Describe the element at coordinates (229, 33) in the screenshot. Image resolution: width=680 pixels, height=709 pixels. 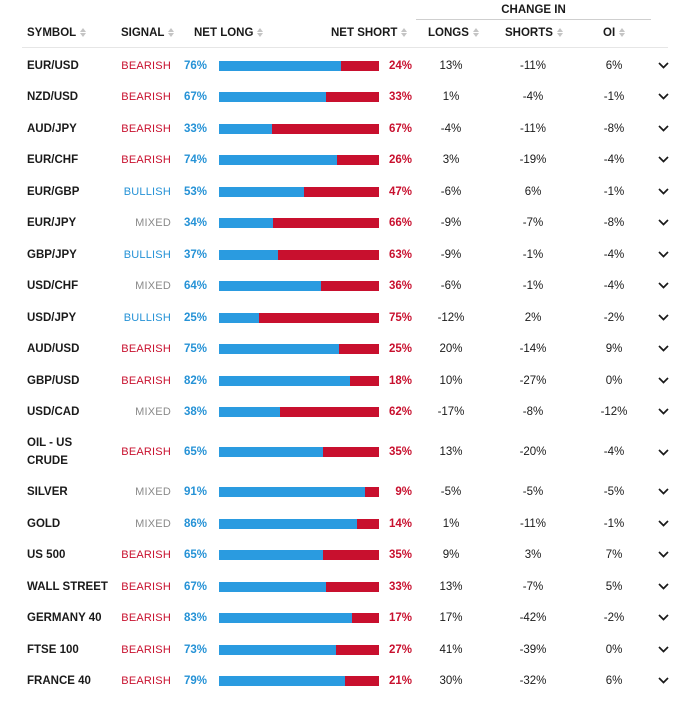
I see `column-header-net-long: NET LONG` at that location.